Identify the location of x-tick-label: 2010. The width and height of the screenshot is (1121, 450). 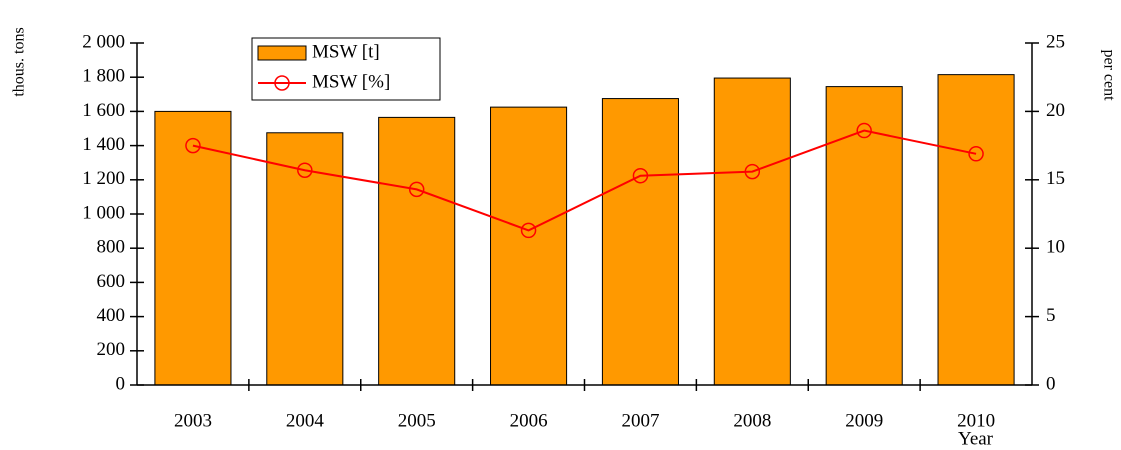
(976, 420).